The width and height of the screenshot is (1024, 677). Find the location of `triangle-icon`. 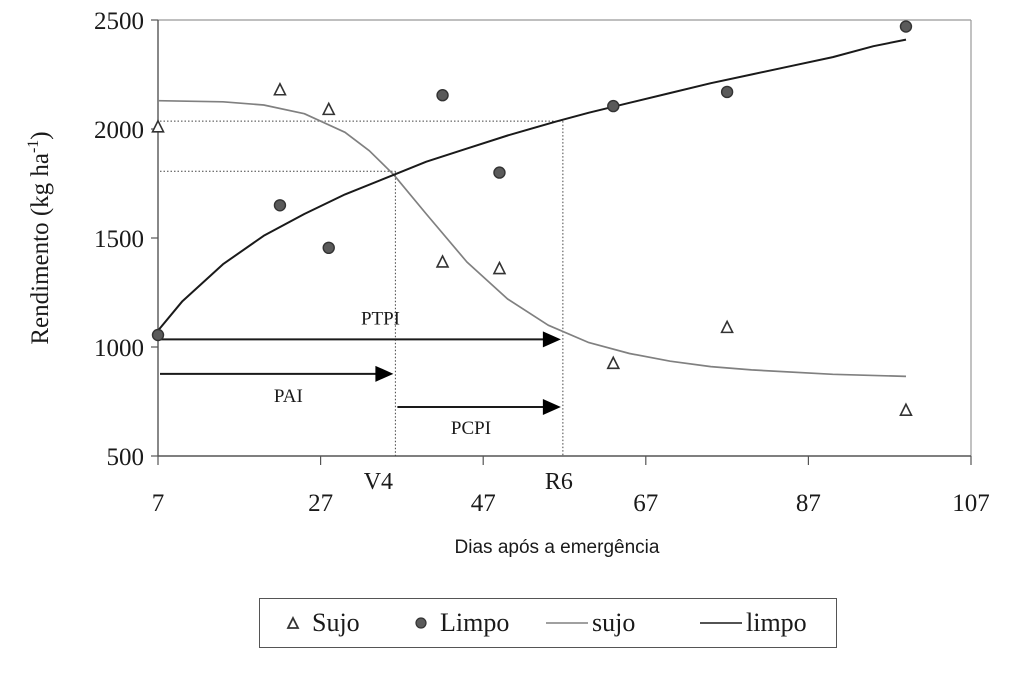

triangle-icon is located at coordinates (293, 622).